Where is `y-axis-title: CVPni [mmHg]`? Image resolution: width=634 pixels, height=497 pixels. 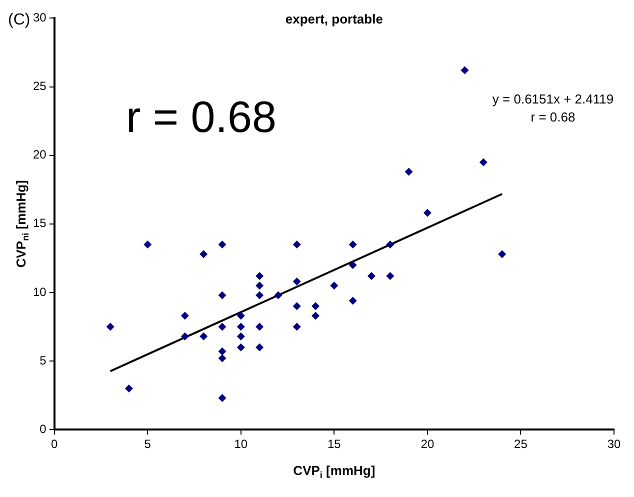
y-axis-title: CVPni [mmHg] is located at coordinates (22, 224).